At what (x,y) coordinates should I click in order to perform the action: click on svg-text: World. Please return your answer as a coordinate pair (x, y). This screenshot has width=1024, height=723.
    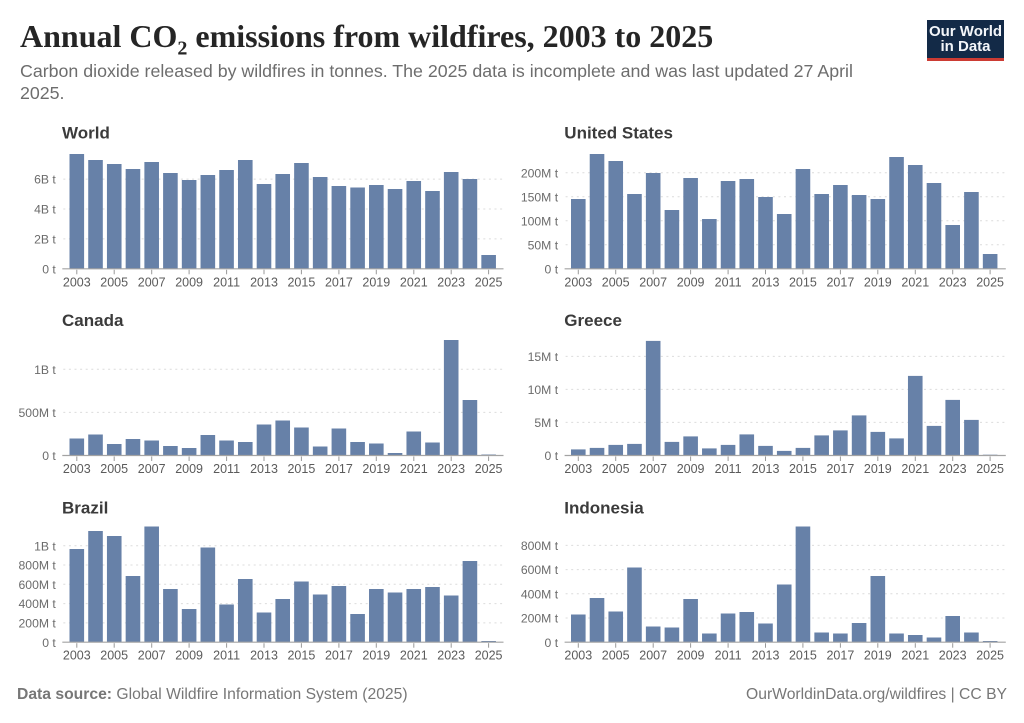
    Looking at the image, I should click on (86, 133).